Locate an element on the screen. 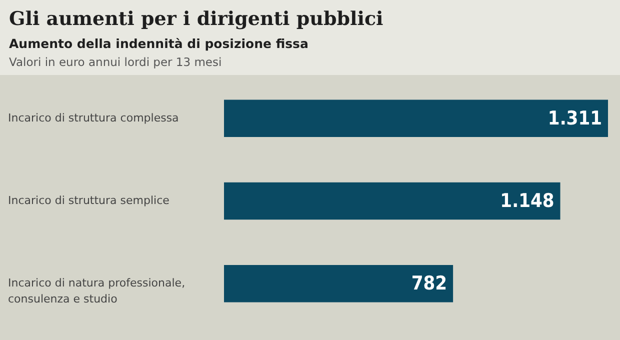 This screenshot has height=340, width=620. chart-title: Gli aumenti per i dirigenti pubblici is located at coordinates (196, 19).